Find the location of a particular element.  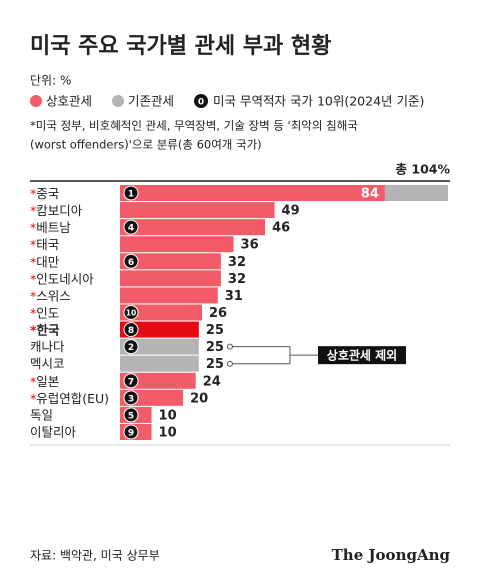

brand: The JoongAng is located at coordinates (391, 555).